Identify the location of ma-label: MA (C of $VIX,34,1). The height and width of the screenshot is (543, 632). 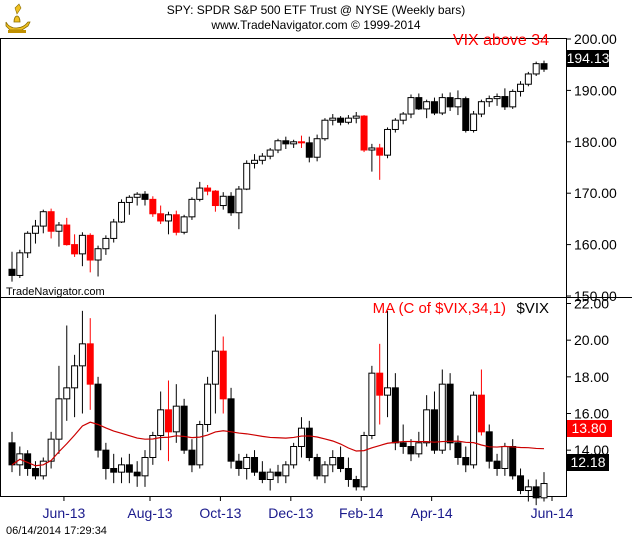
(439, 308).